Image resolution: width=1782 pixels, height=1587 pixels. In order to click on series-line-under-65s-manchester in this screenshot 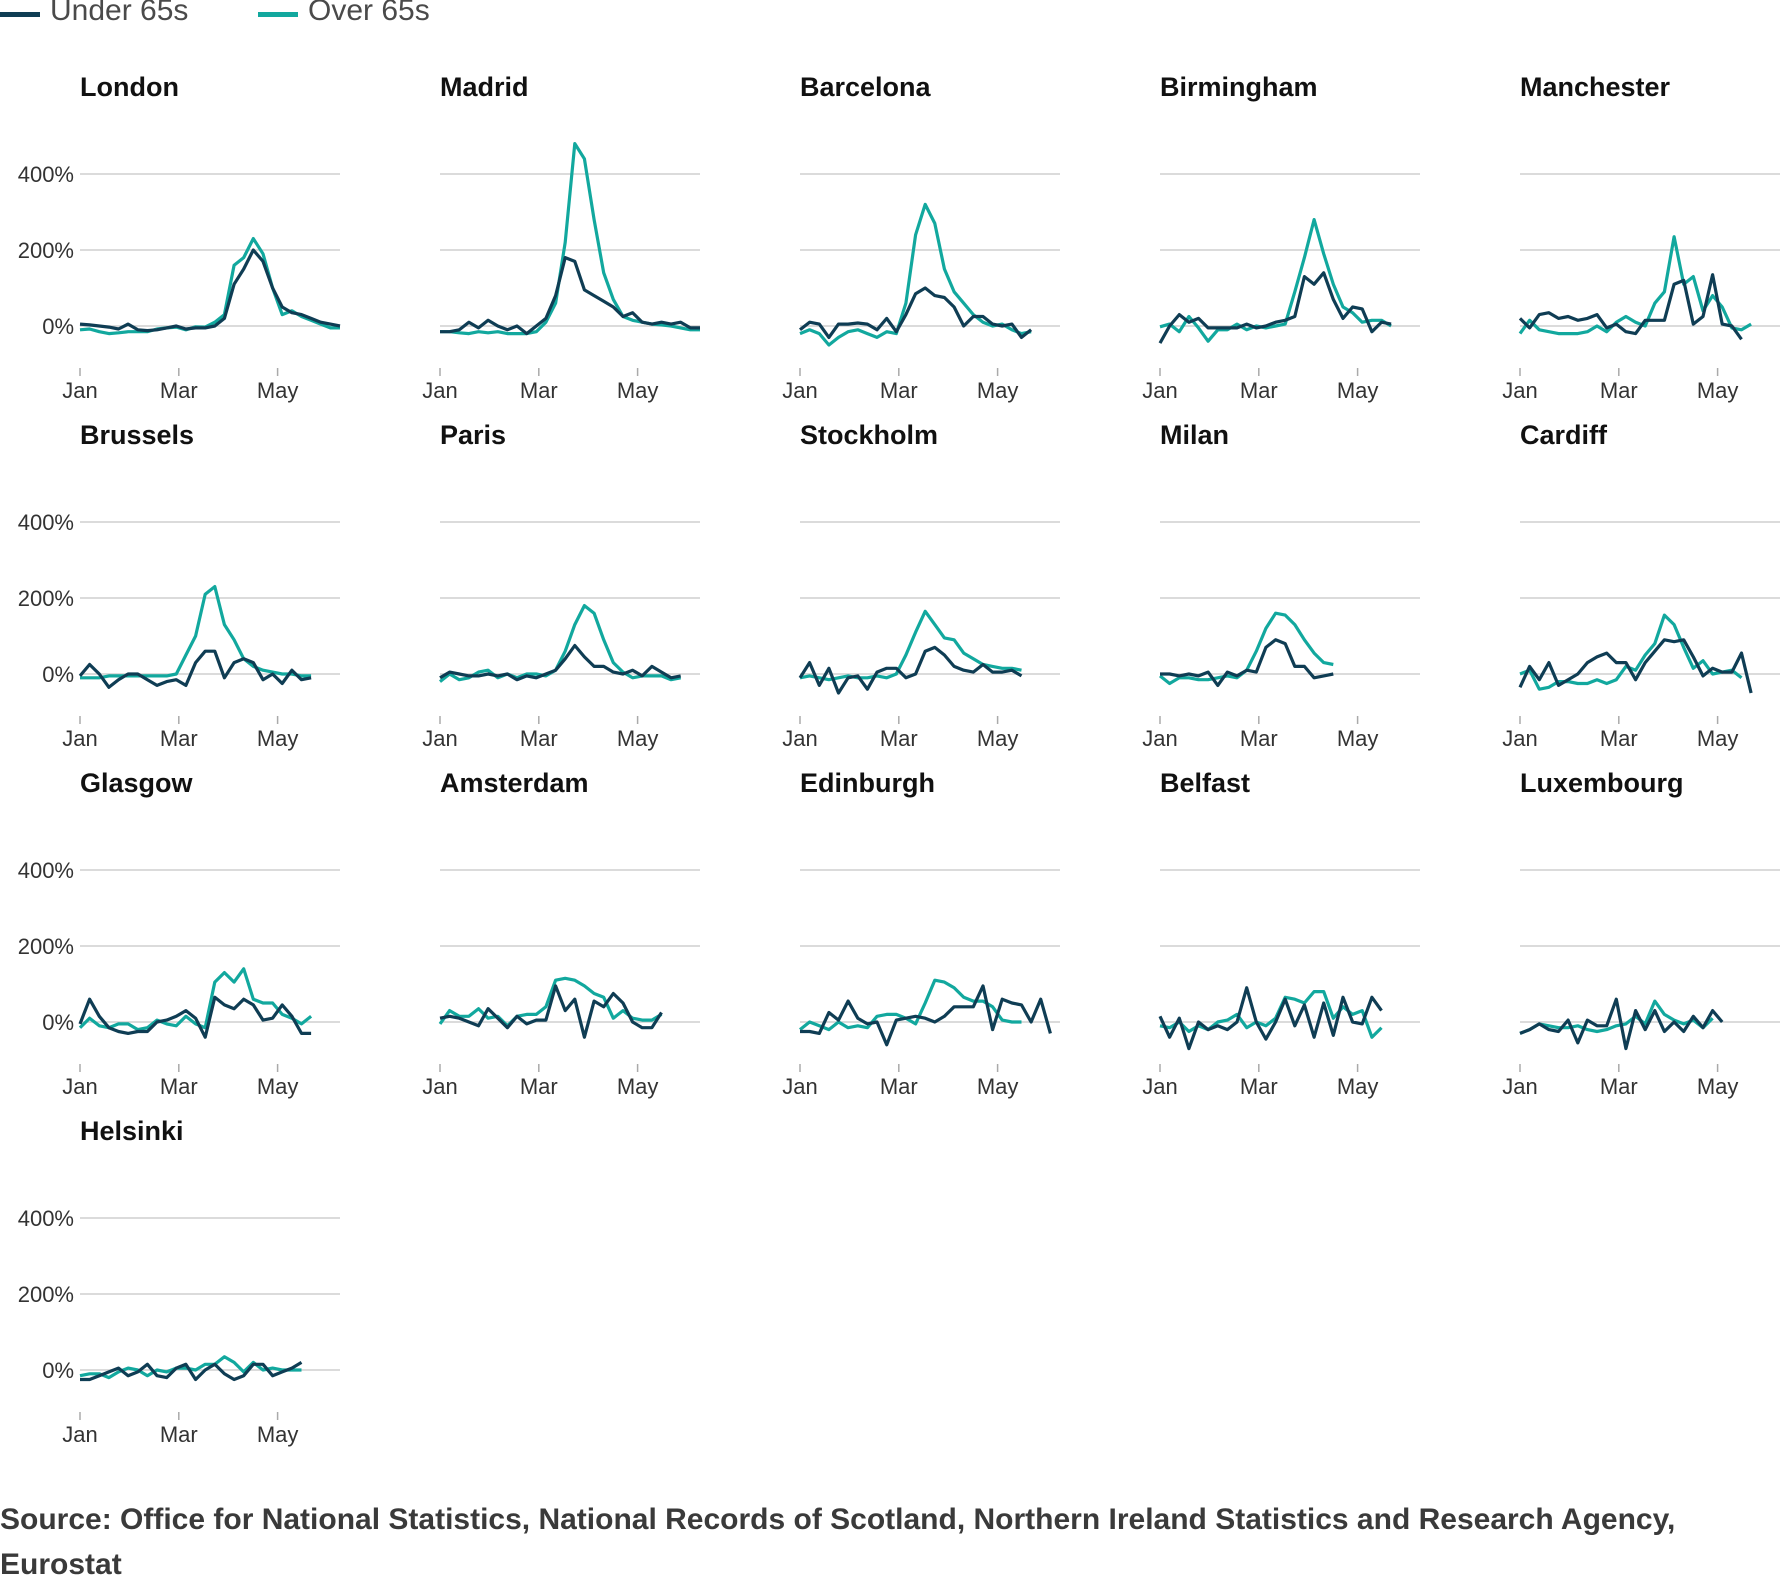, I will do `click(1630, 307)`.